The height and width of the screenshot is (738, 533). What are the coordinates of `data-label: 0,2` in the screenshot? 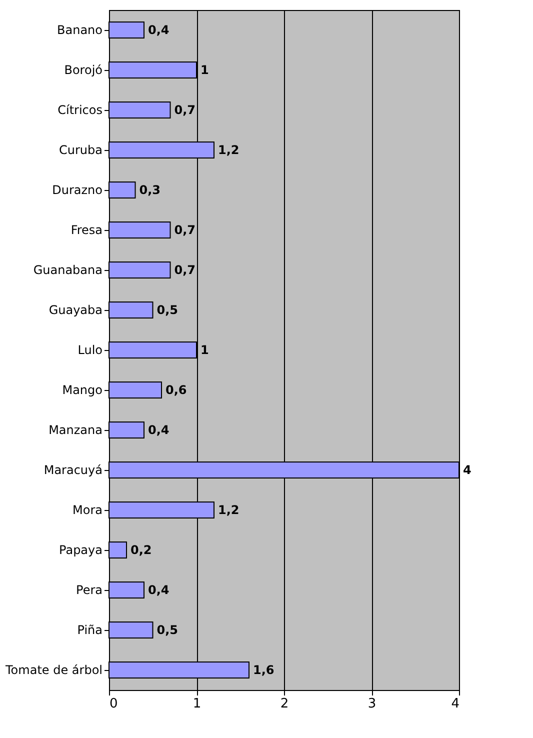 It's located at (141, 550).